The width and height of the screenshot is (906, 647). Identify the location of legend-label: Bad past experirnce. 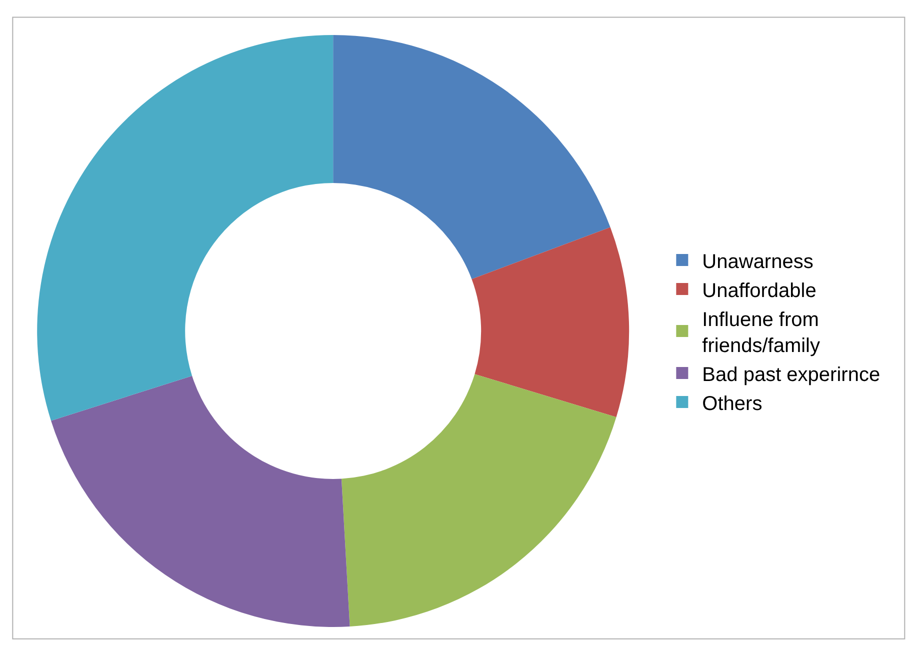
(791, 375).